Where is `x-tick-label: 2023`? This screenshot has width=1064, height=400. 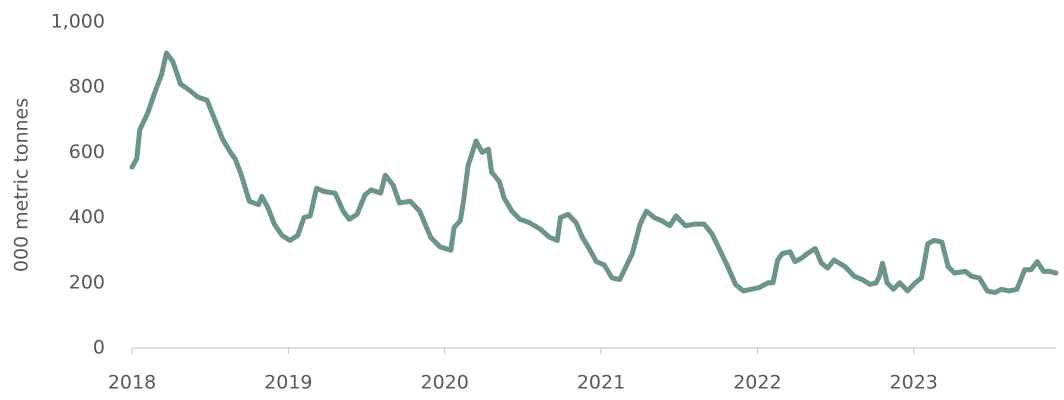 x-tick-label: 2023 is located at coordinates (914, 383).